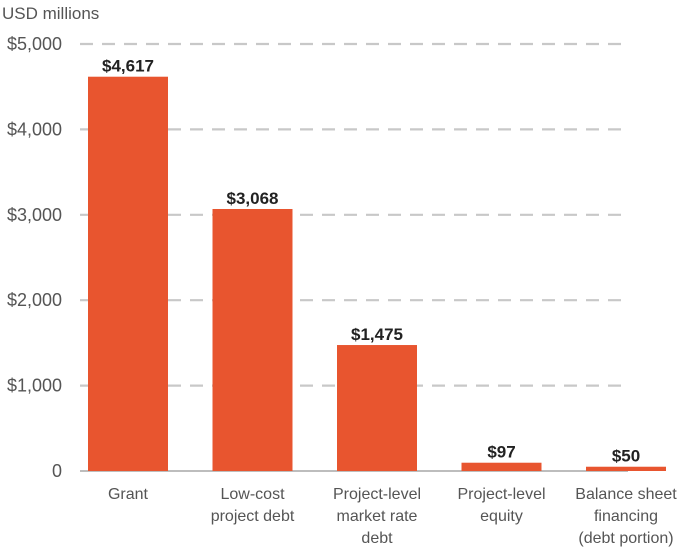 The image size is (685, 547). Describe the element at coordinates (377, 334) in the screenshot. I see `data-label: $1,475` at that location.